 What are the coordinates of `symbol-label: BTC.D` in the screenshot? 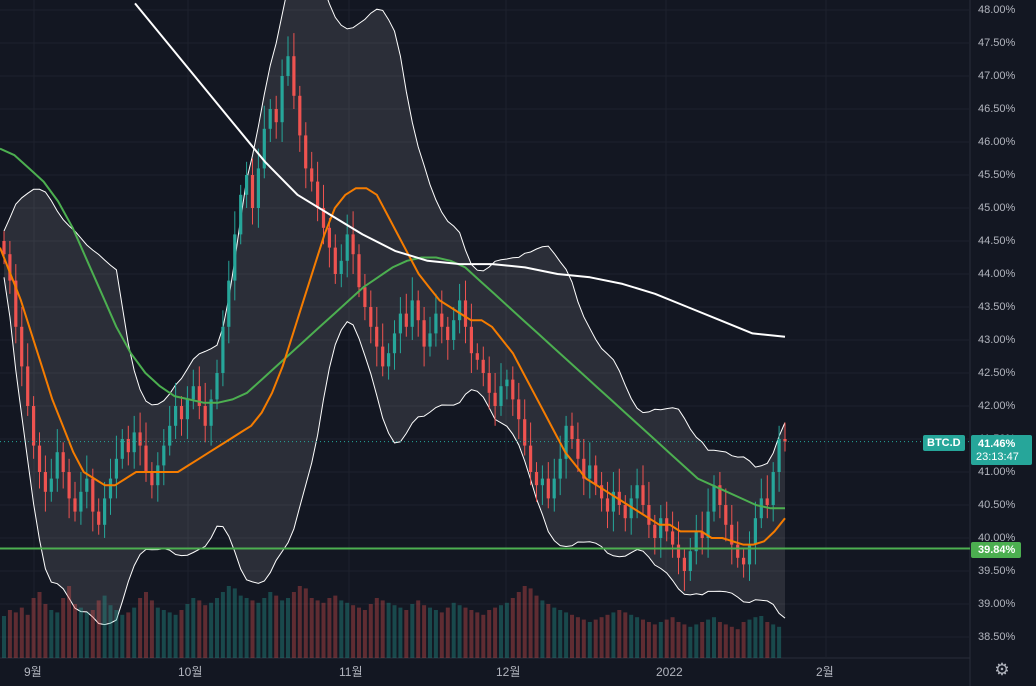 It's located at (944, 443).